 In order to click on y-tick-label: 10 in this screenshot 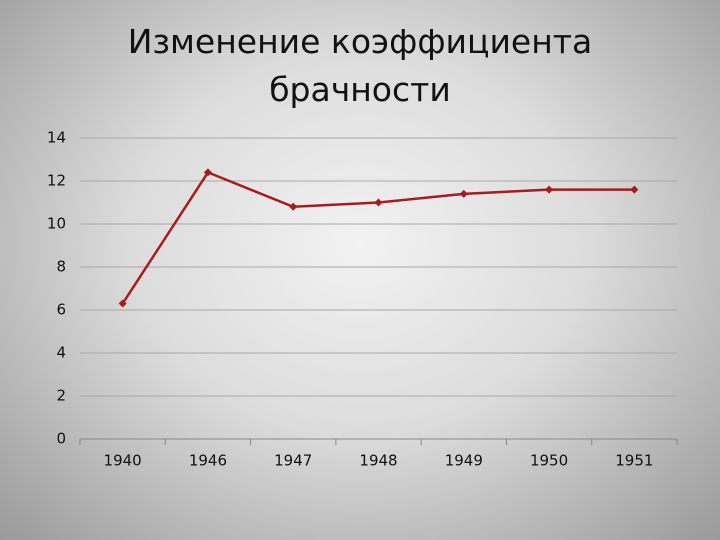, I will do `click(56, 224)`.